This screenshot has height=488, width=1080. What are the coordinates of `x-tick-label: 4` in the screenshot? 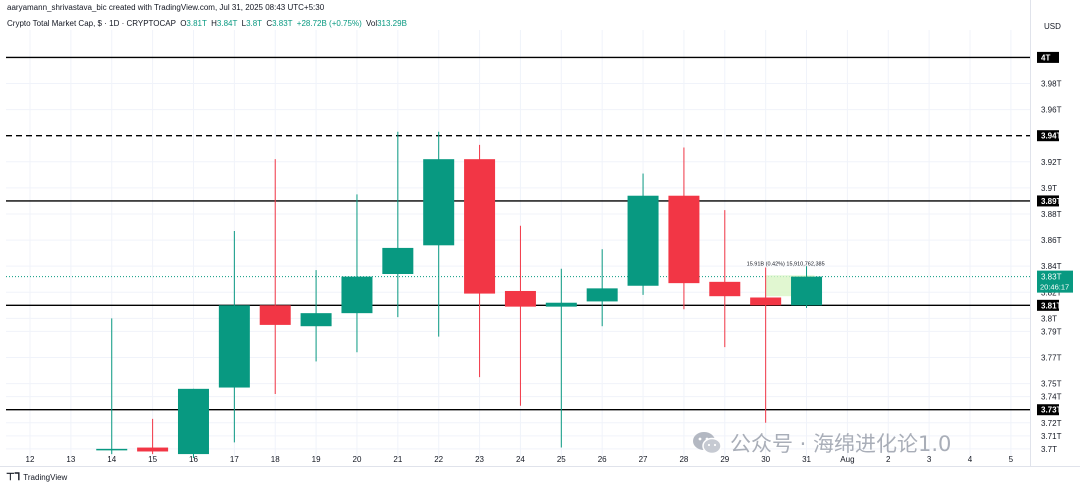 It's located at (970, 459).